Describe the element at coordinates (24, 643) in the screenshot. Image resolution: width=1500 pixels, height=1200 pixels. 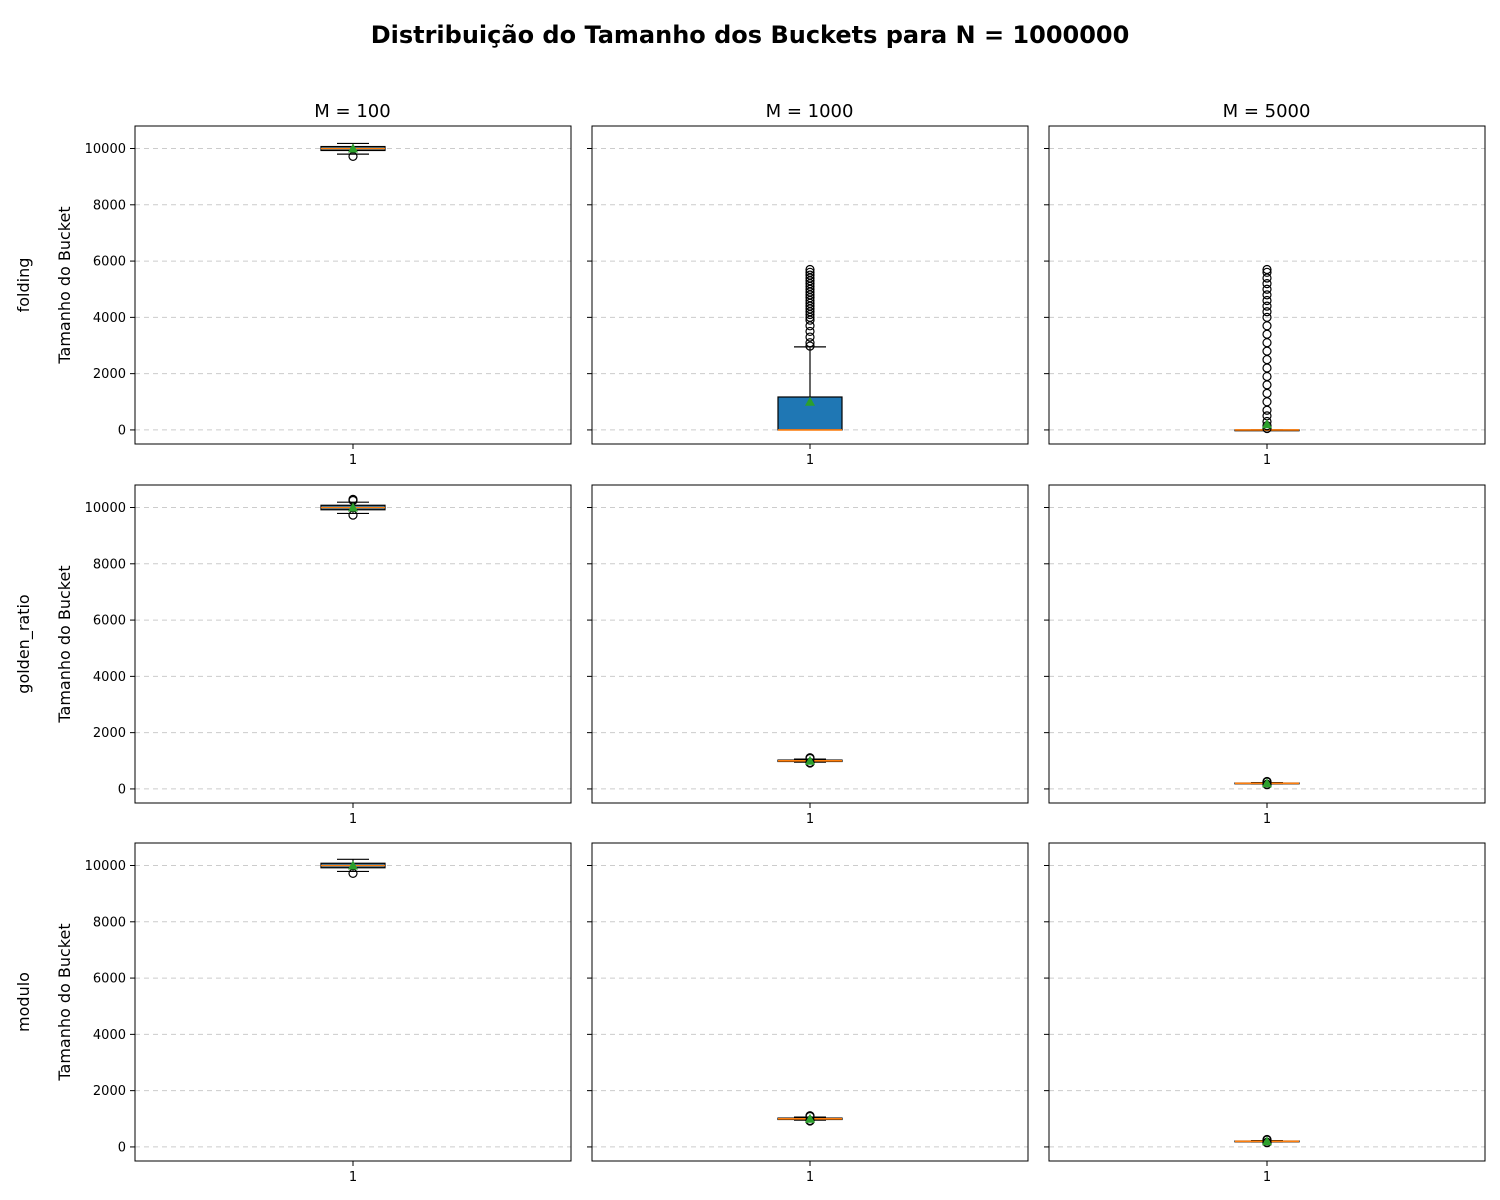
I see `row-label-golden-ratio: golden_ratio` at that location.